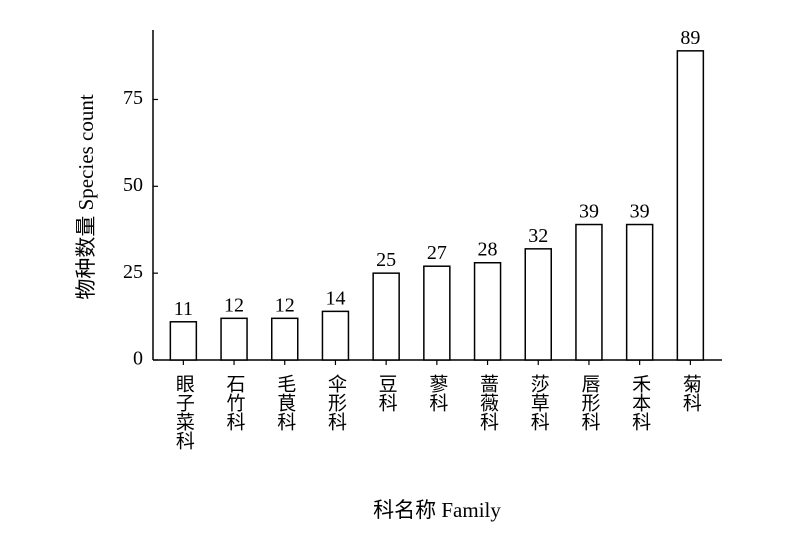 Image resolution: width=800 pixels, height=545 pixels. What do you see at coordinates (437, 253) in the screenshot?
I see `value-label: 27` at bounding box center [437, 253].